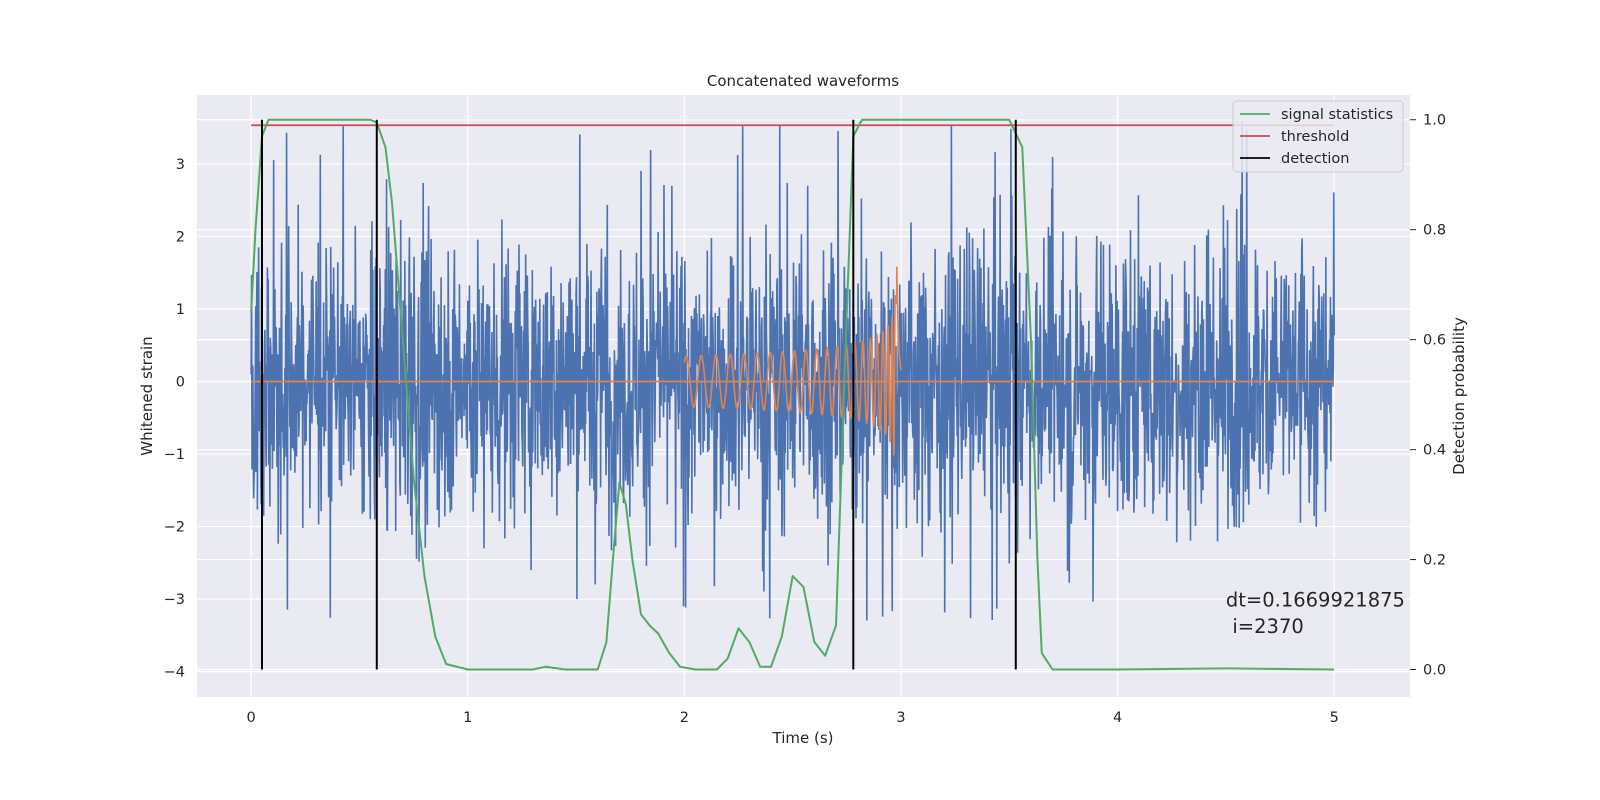 This screenshot has height=800, width=1600. I want to click on right-tick-label: 0.2, so click(1434, 561).